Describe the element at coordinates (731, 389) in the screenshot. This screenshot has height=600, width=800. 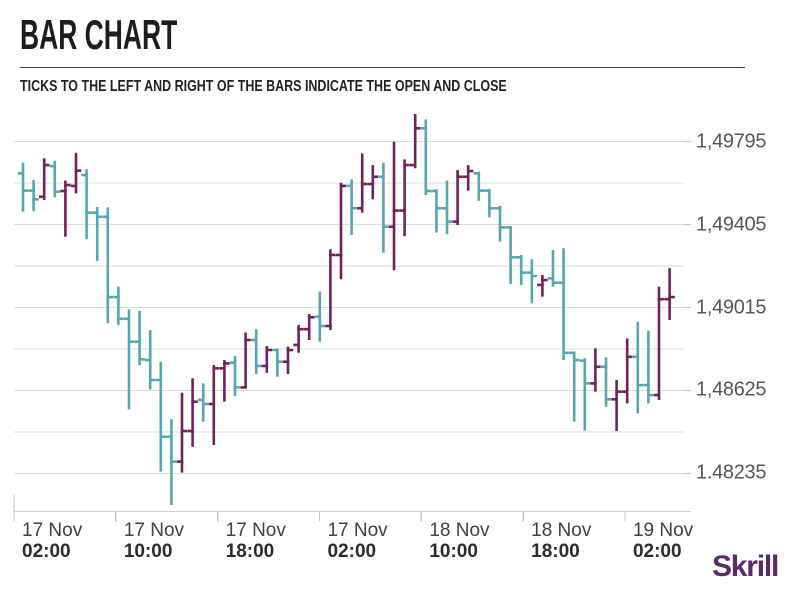
I see `y-axis-label: 1,48625` at that location.